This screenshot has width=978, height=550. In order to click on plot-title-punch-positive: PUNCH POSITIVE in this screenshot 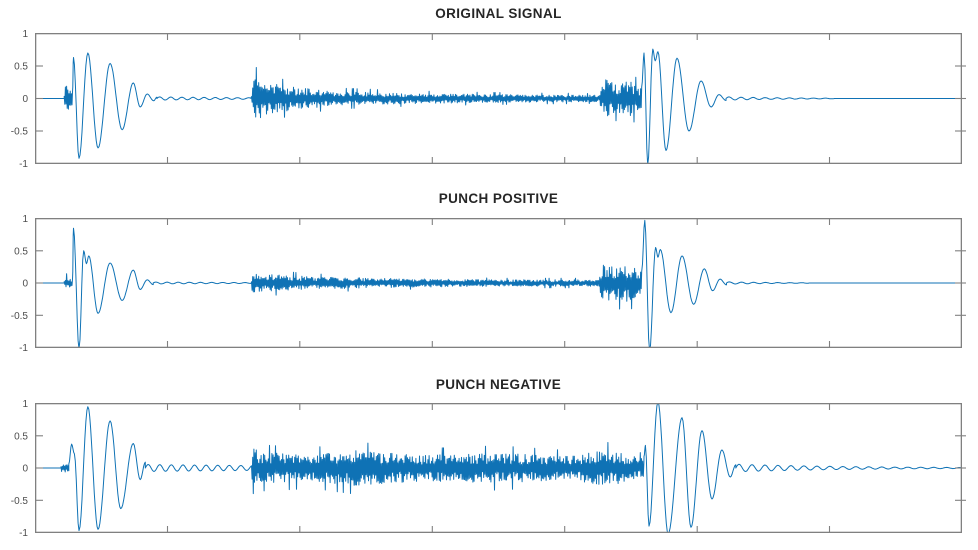, I will do `click(498, 198)`.